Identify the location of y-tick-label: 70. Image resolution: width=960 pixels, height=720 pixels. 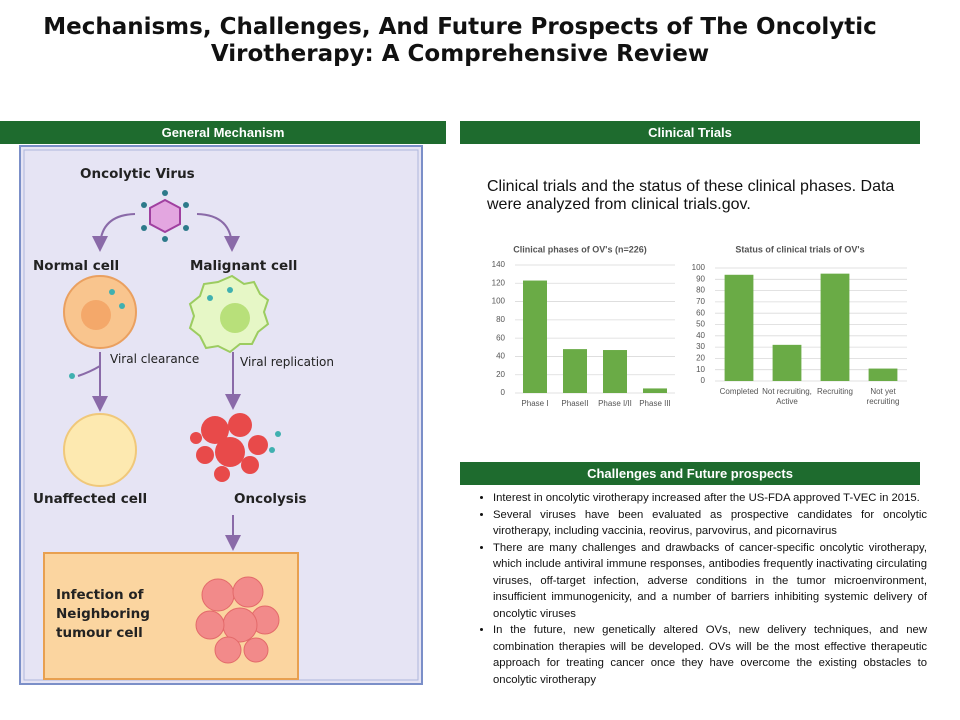
(700, 301).